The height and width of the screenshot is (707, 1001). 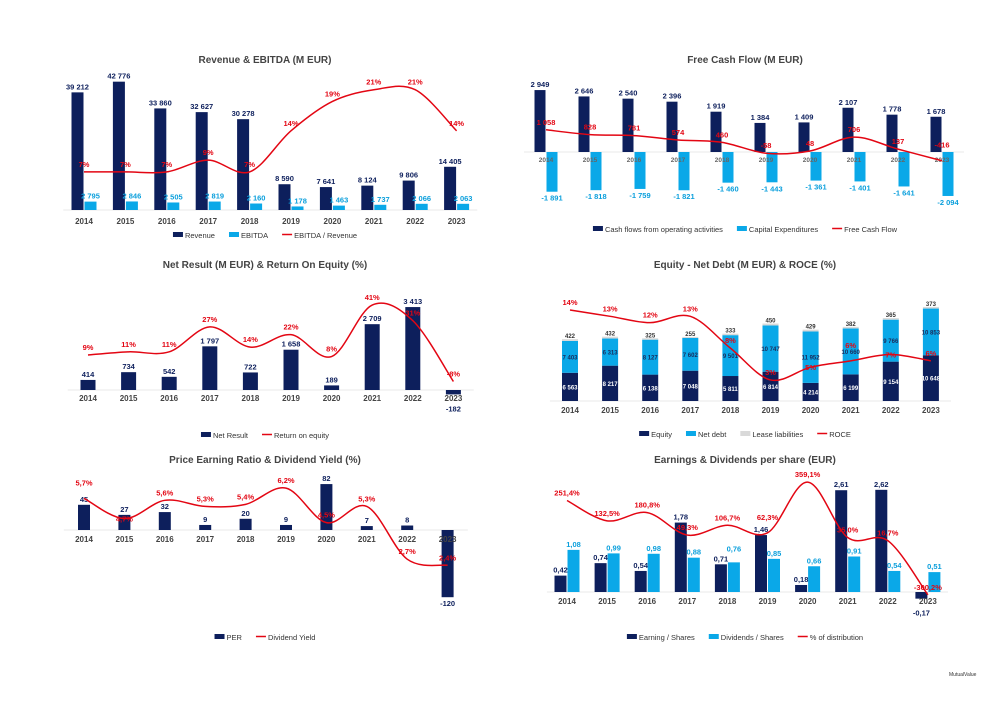 I want to click on bar-value-label: 1 678, so click(x=936, y=111).